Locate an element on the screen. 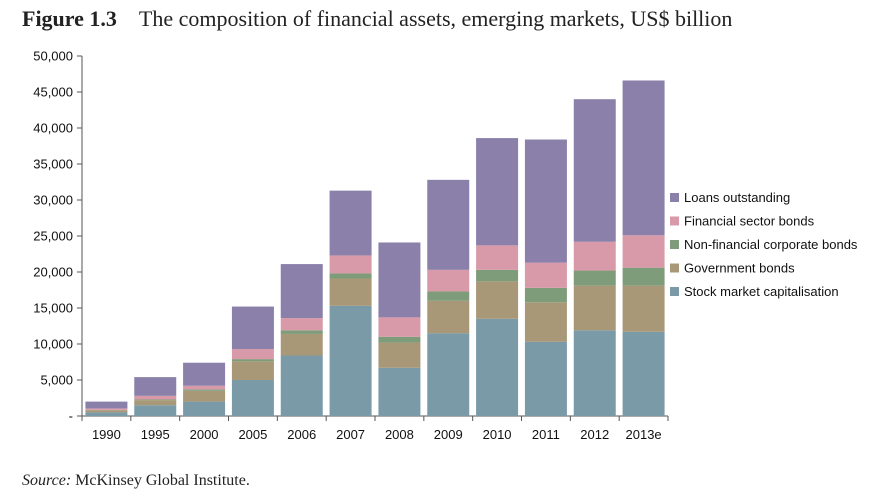 The image size is (893, 500). source-note: Source: McKinsey Global Institute. is located at coordinates (136, 481).